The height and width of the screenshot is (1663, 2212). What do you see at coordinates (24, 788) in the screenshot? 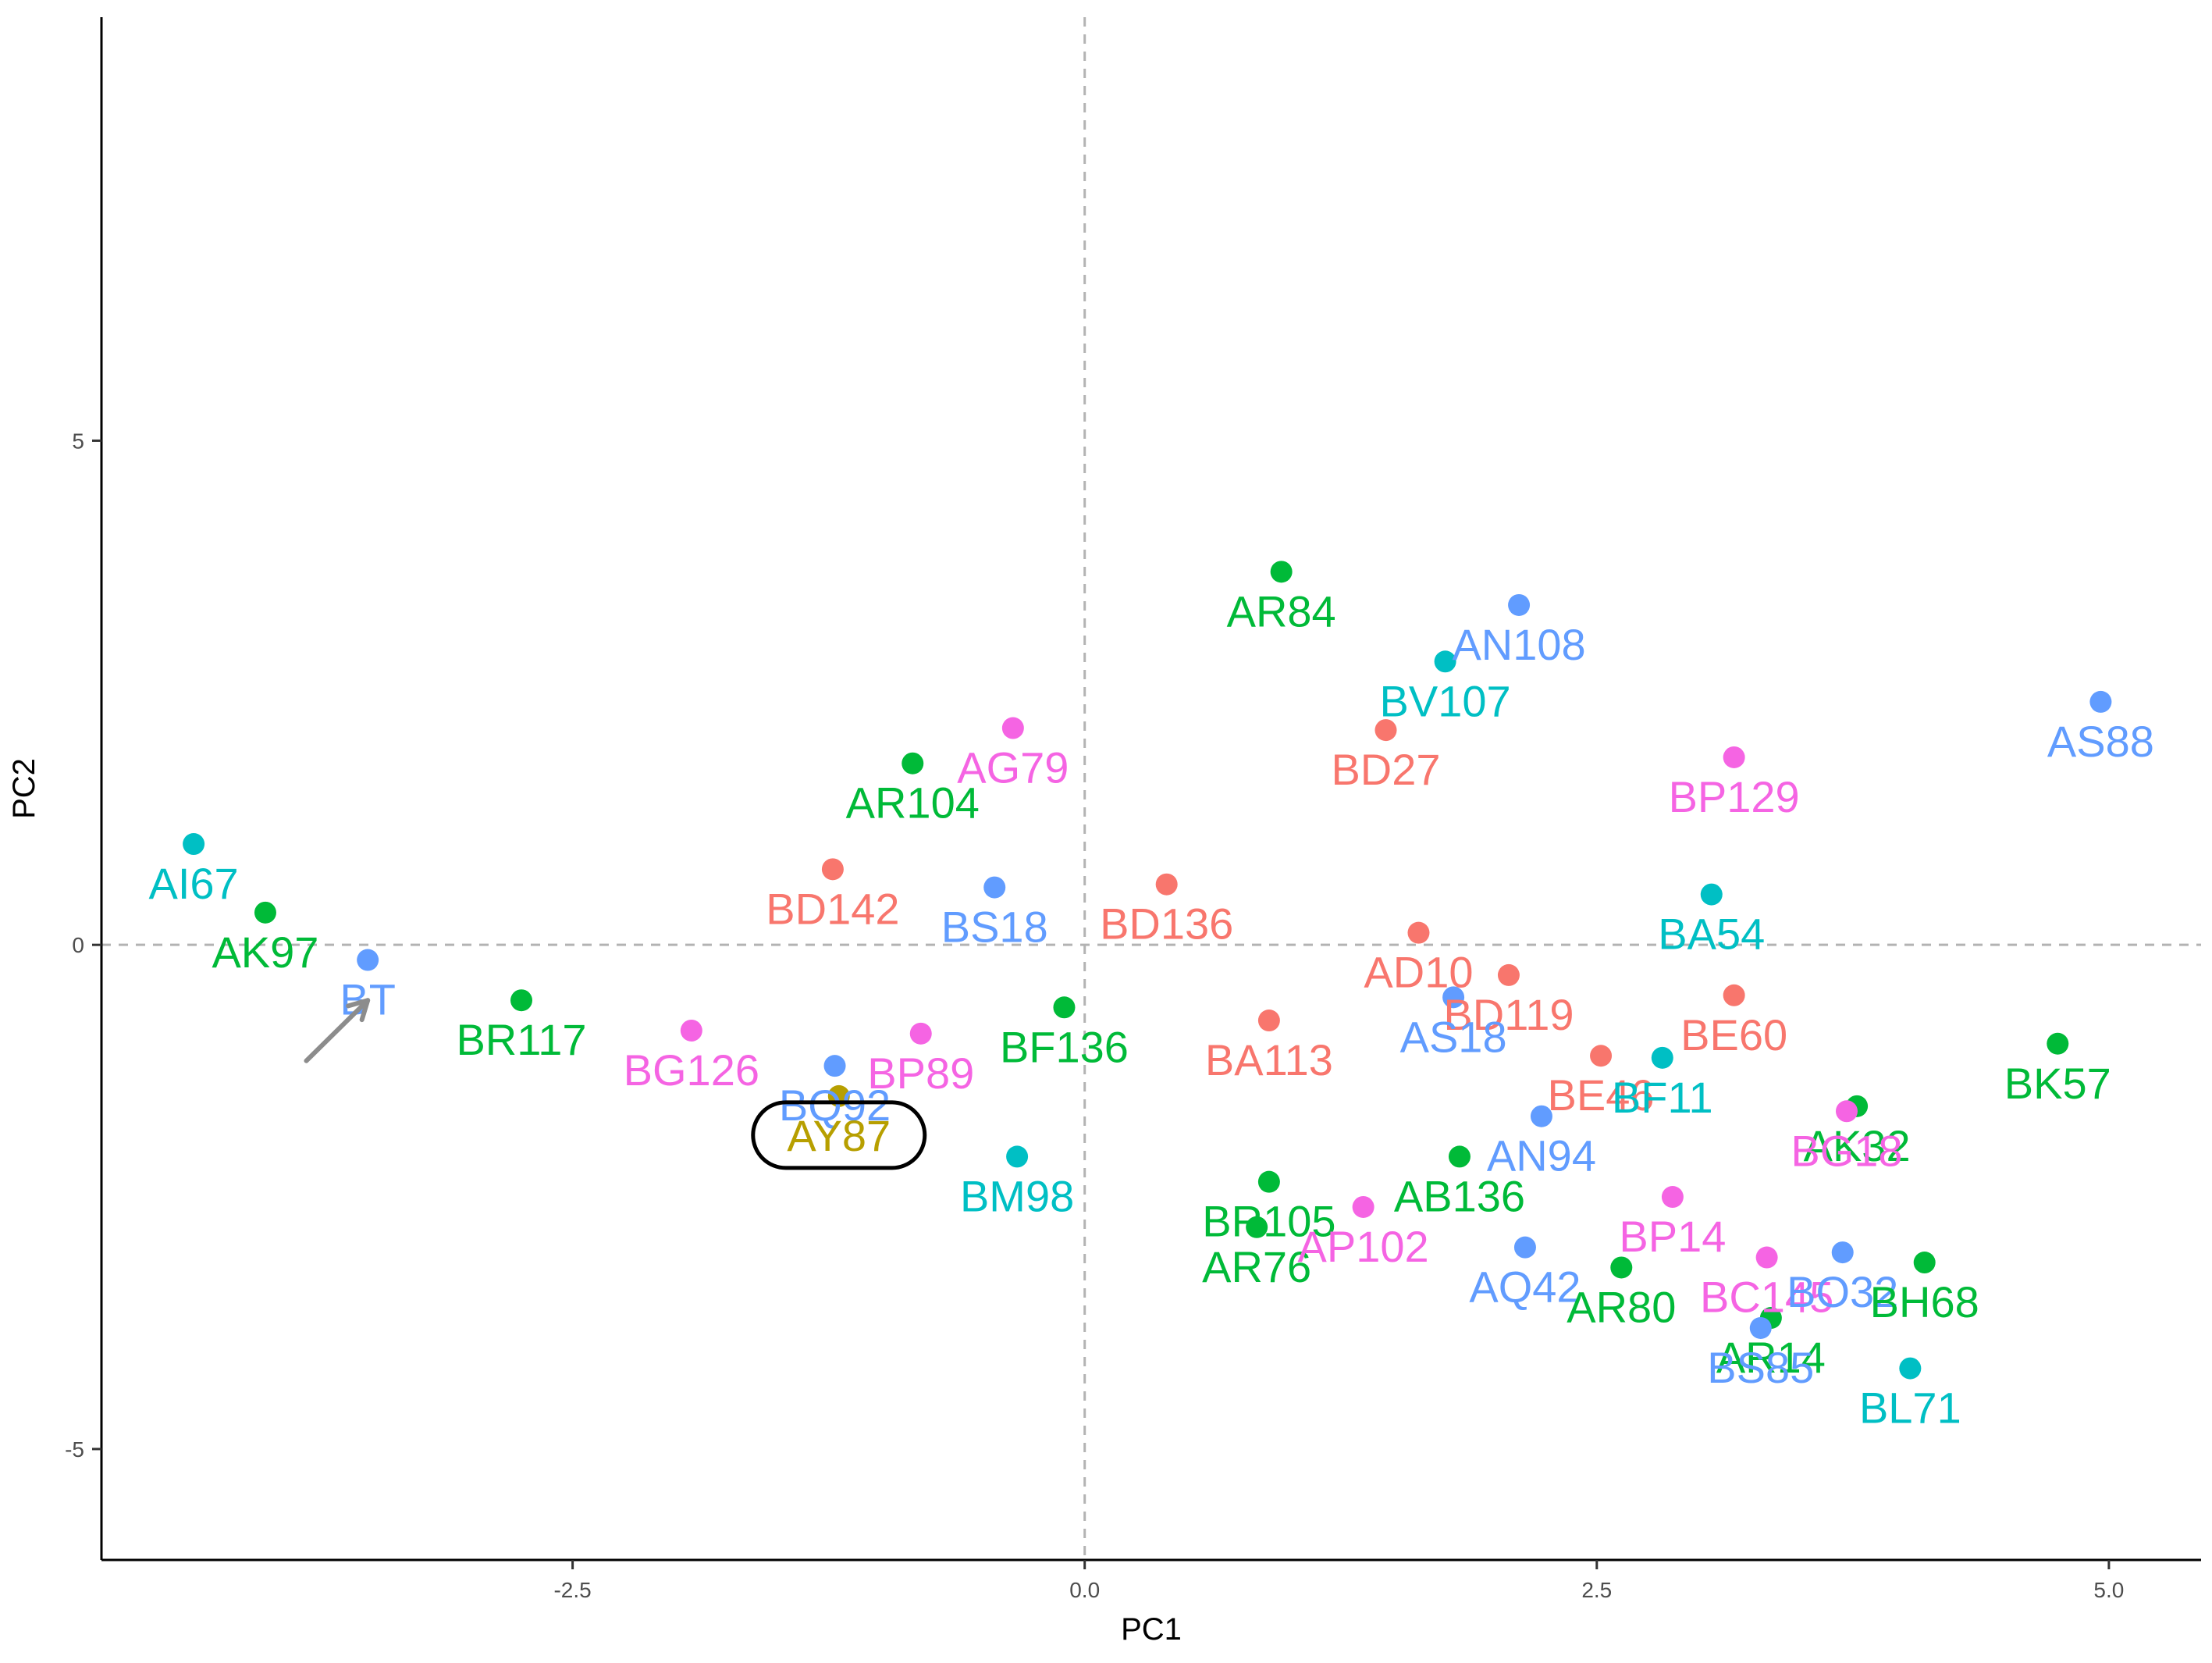
I see `y-axis-title: PC2` at bounding box center [24, 788].